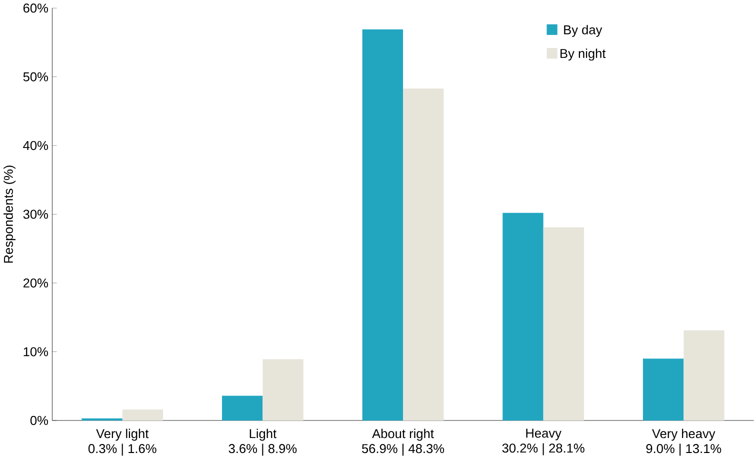 This screenshot has height=459, width=754. Describe the element at coordinates (544, 434) in the screenshot. I see `x-tick-label: Heavy` at that location.